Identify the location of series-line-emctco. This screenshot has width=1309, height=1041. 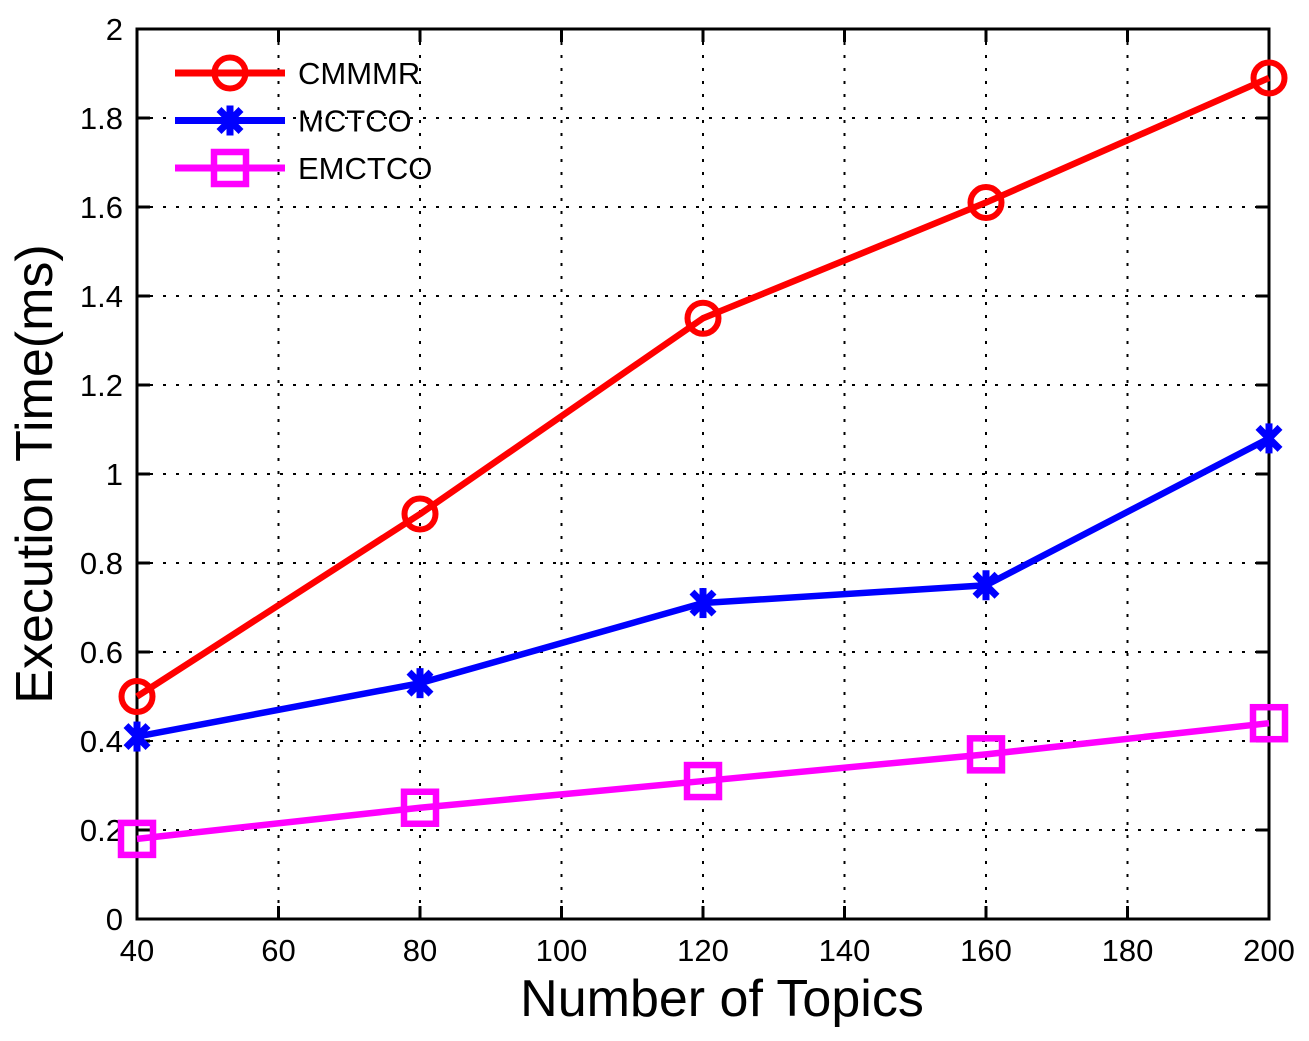
(703, 781).